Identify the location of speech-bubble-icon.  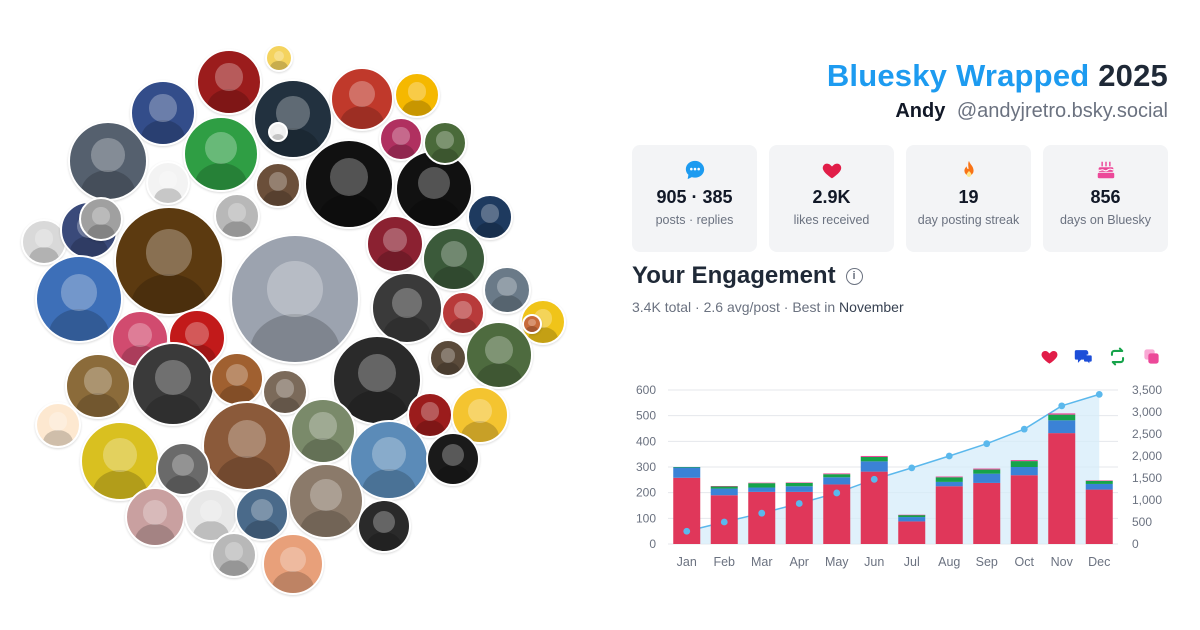
(694, 170).